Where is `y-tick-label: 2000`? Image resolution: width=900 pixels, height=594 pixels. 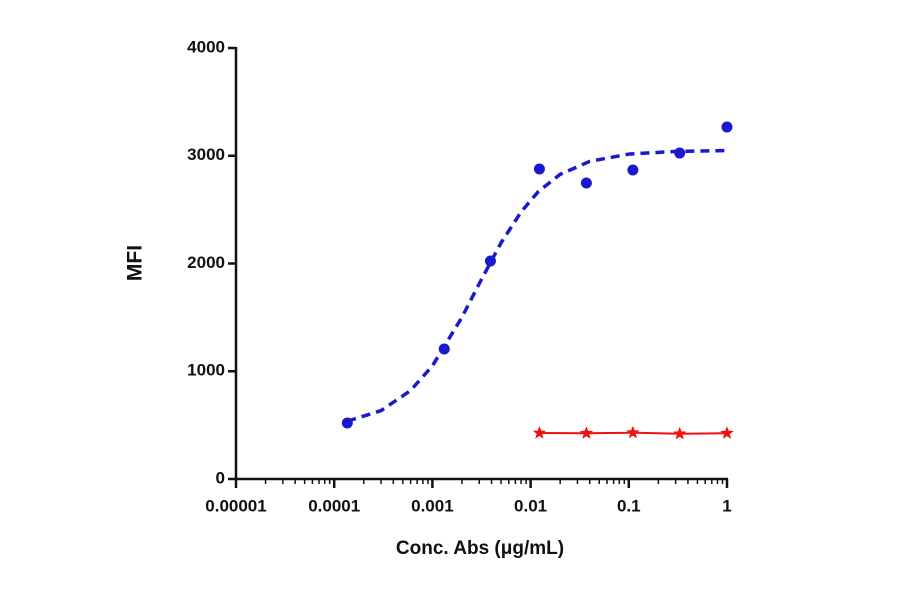
y-tick-label: 2000 is located at coordinates (206, 262).